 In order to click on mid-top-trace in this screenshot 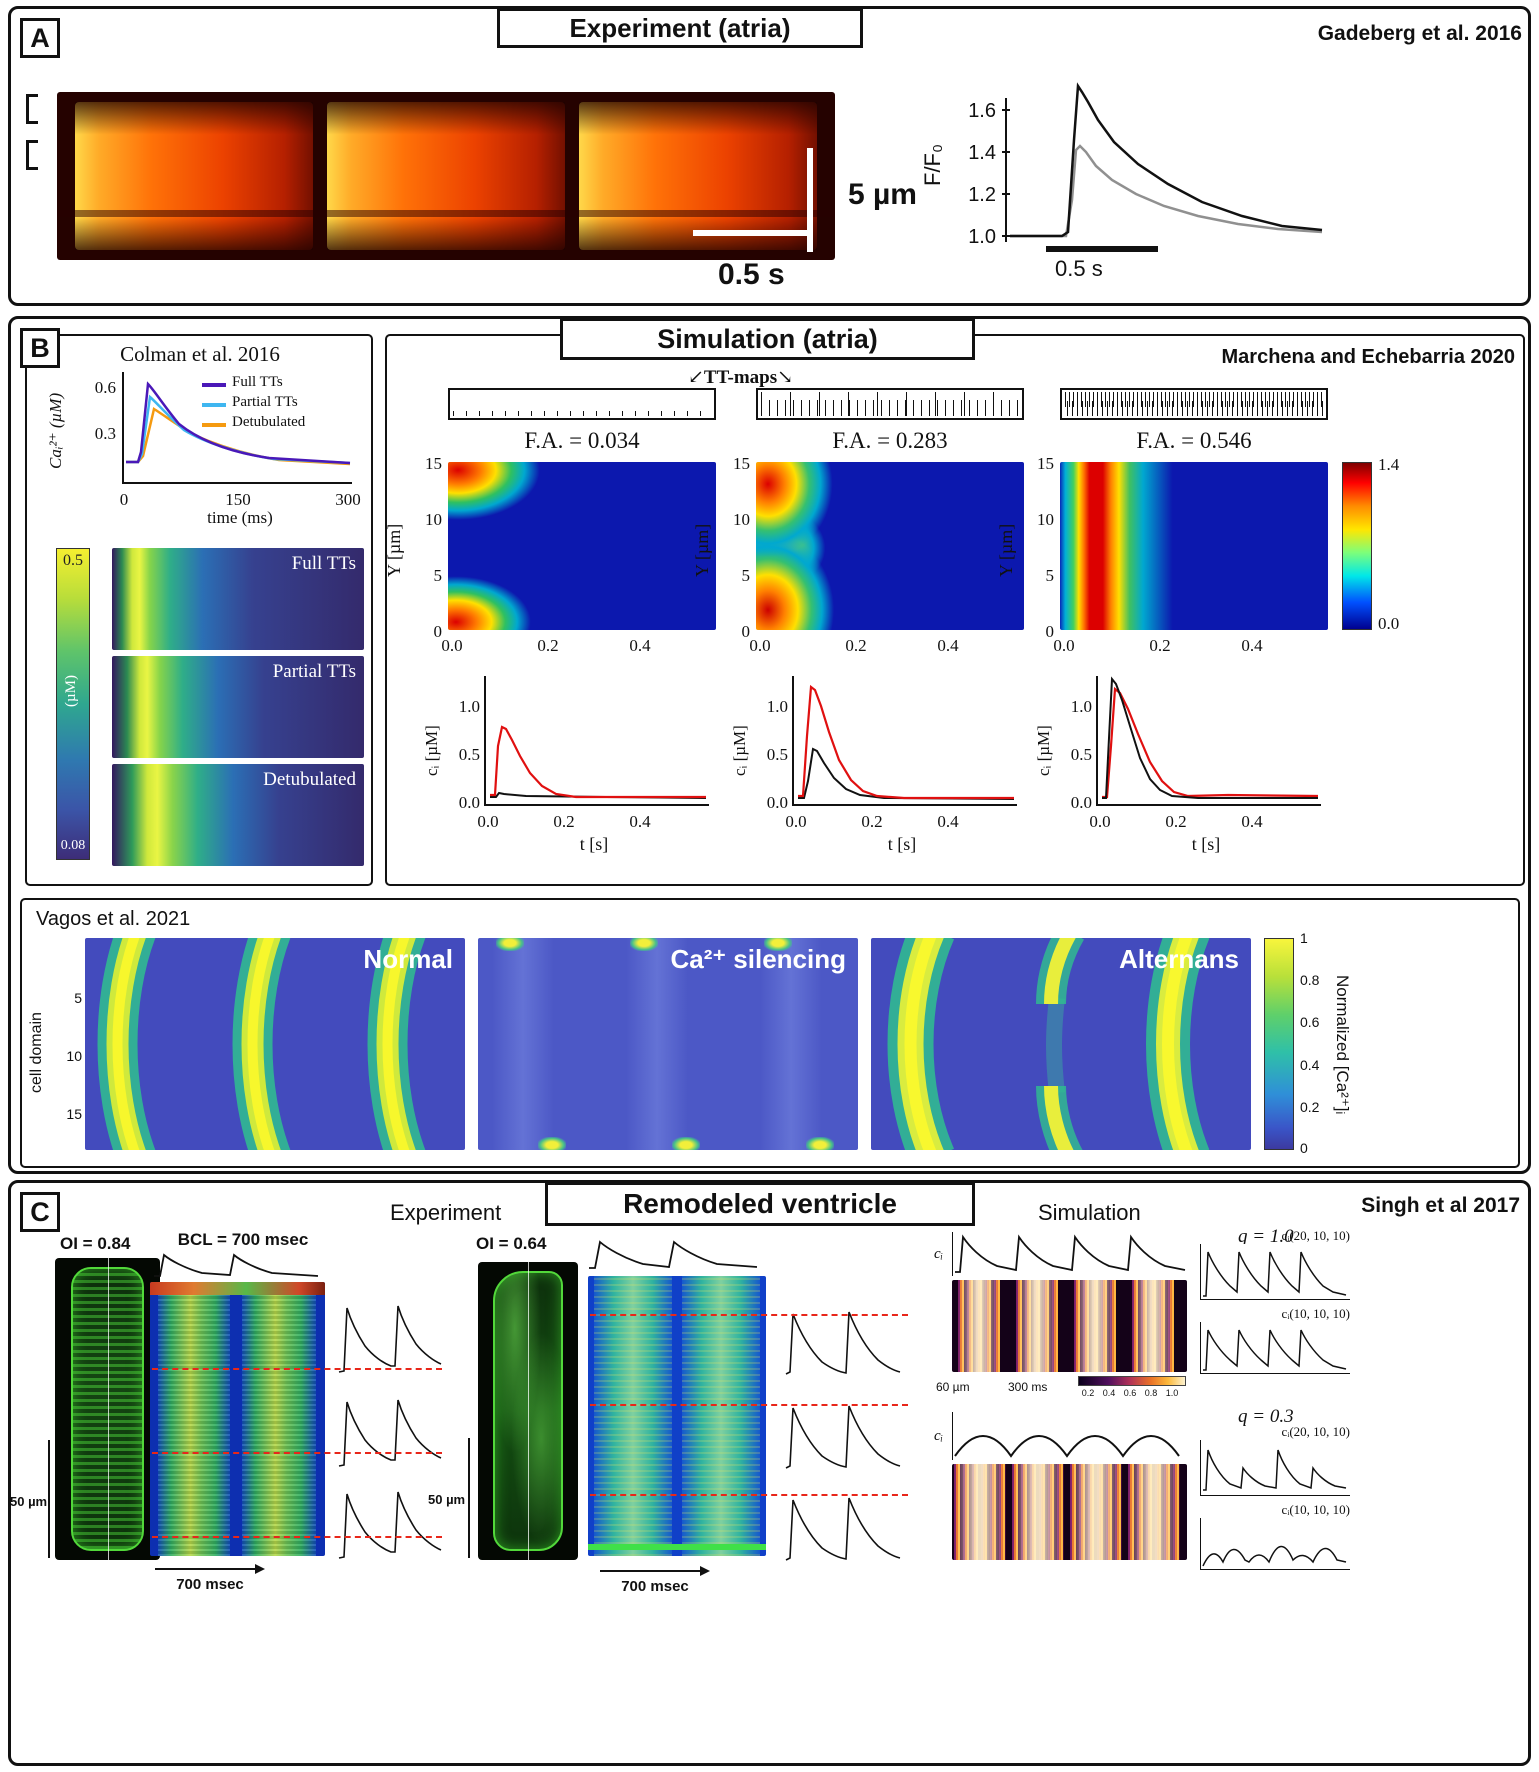, I will do `click(673, 1254)`.